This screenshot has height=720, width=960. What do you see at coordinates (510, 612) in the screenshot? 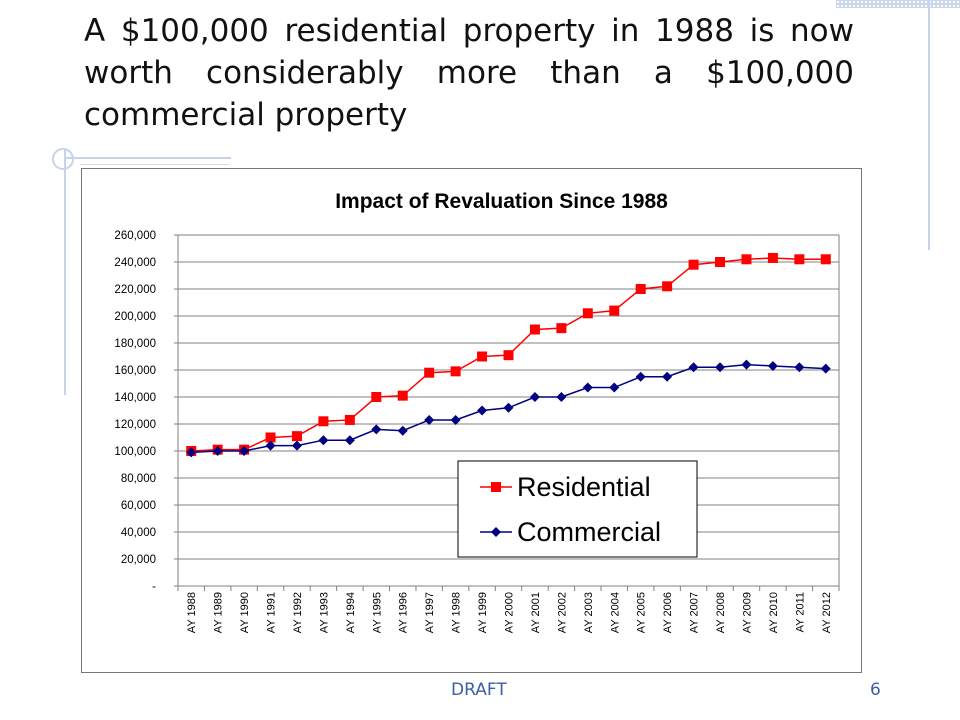
I see `x-tick-label: AY 2000` at bounding box center [510, 612].